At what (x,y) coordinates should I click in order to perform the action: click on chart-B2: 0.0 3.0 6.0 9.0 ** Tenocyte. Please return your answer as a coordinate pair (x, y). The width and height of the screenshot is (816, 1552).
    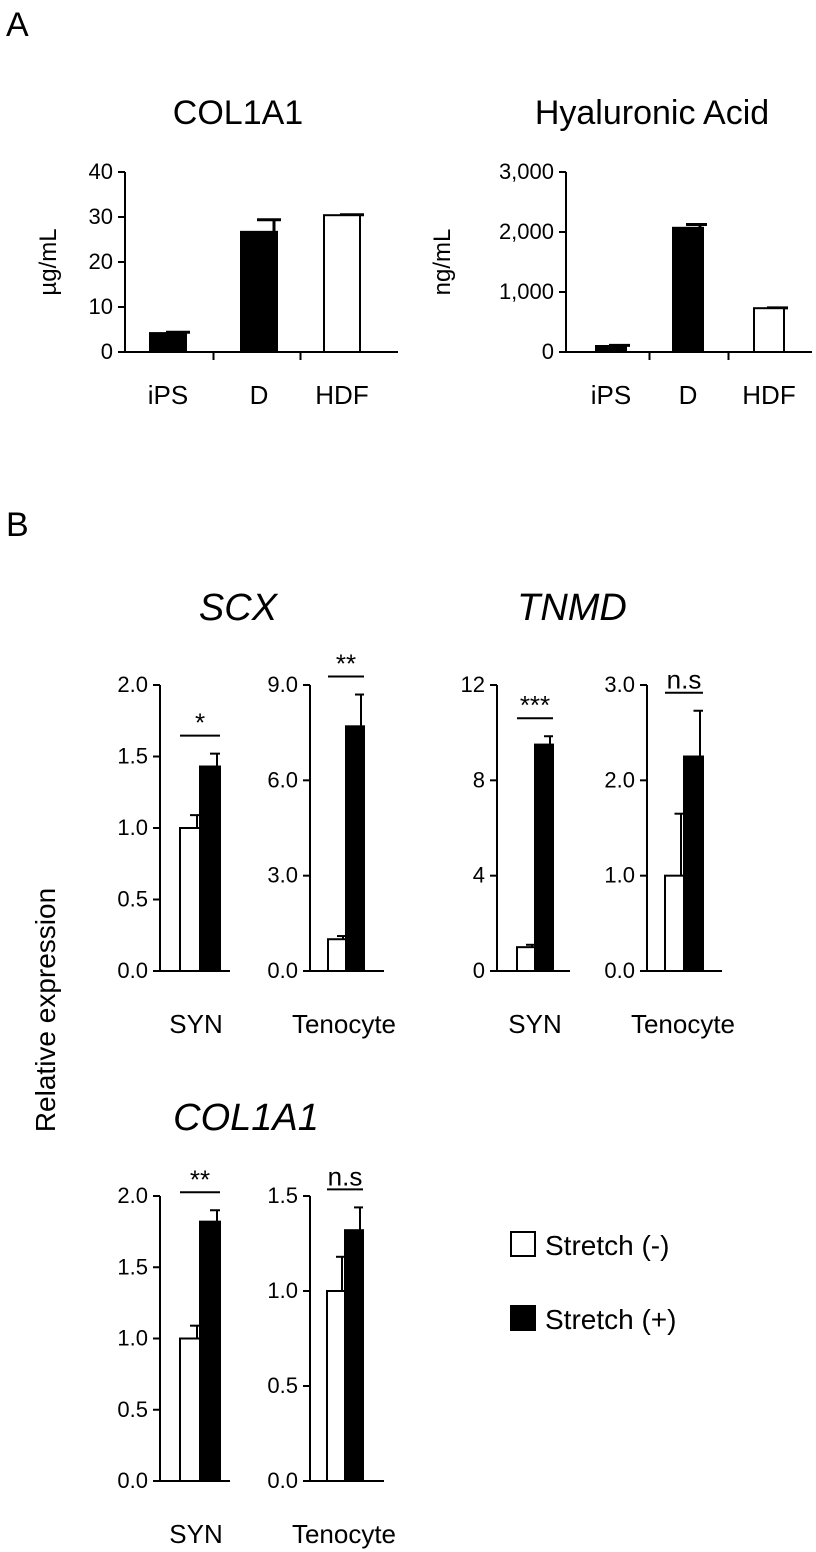
    Looking at the image, I should click on (331, 844).